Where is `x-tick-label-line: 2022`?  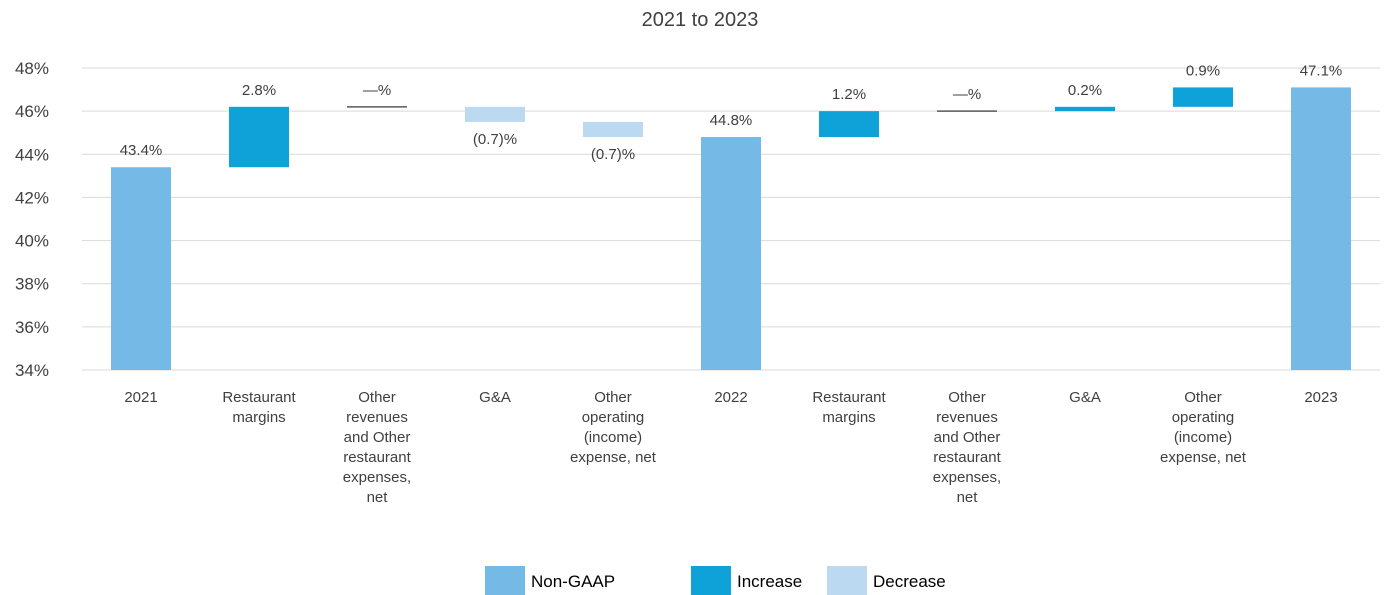 x-tick-label-line: 2022 is located at coordinates (730, 397).